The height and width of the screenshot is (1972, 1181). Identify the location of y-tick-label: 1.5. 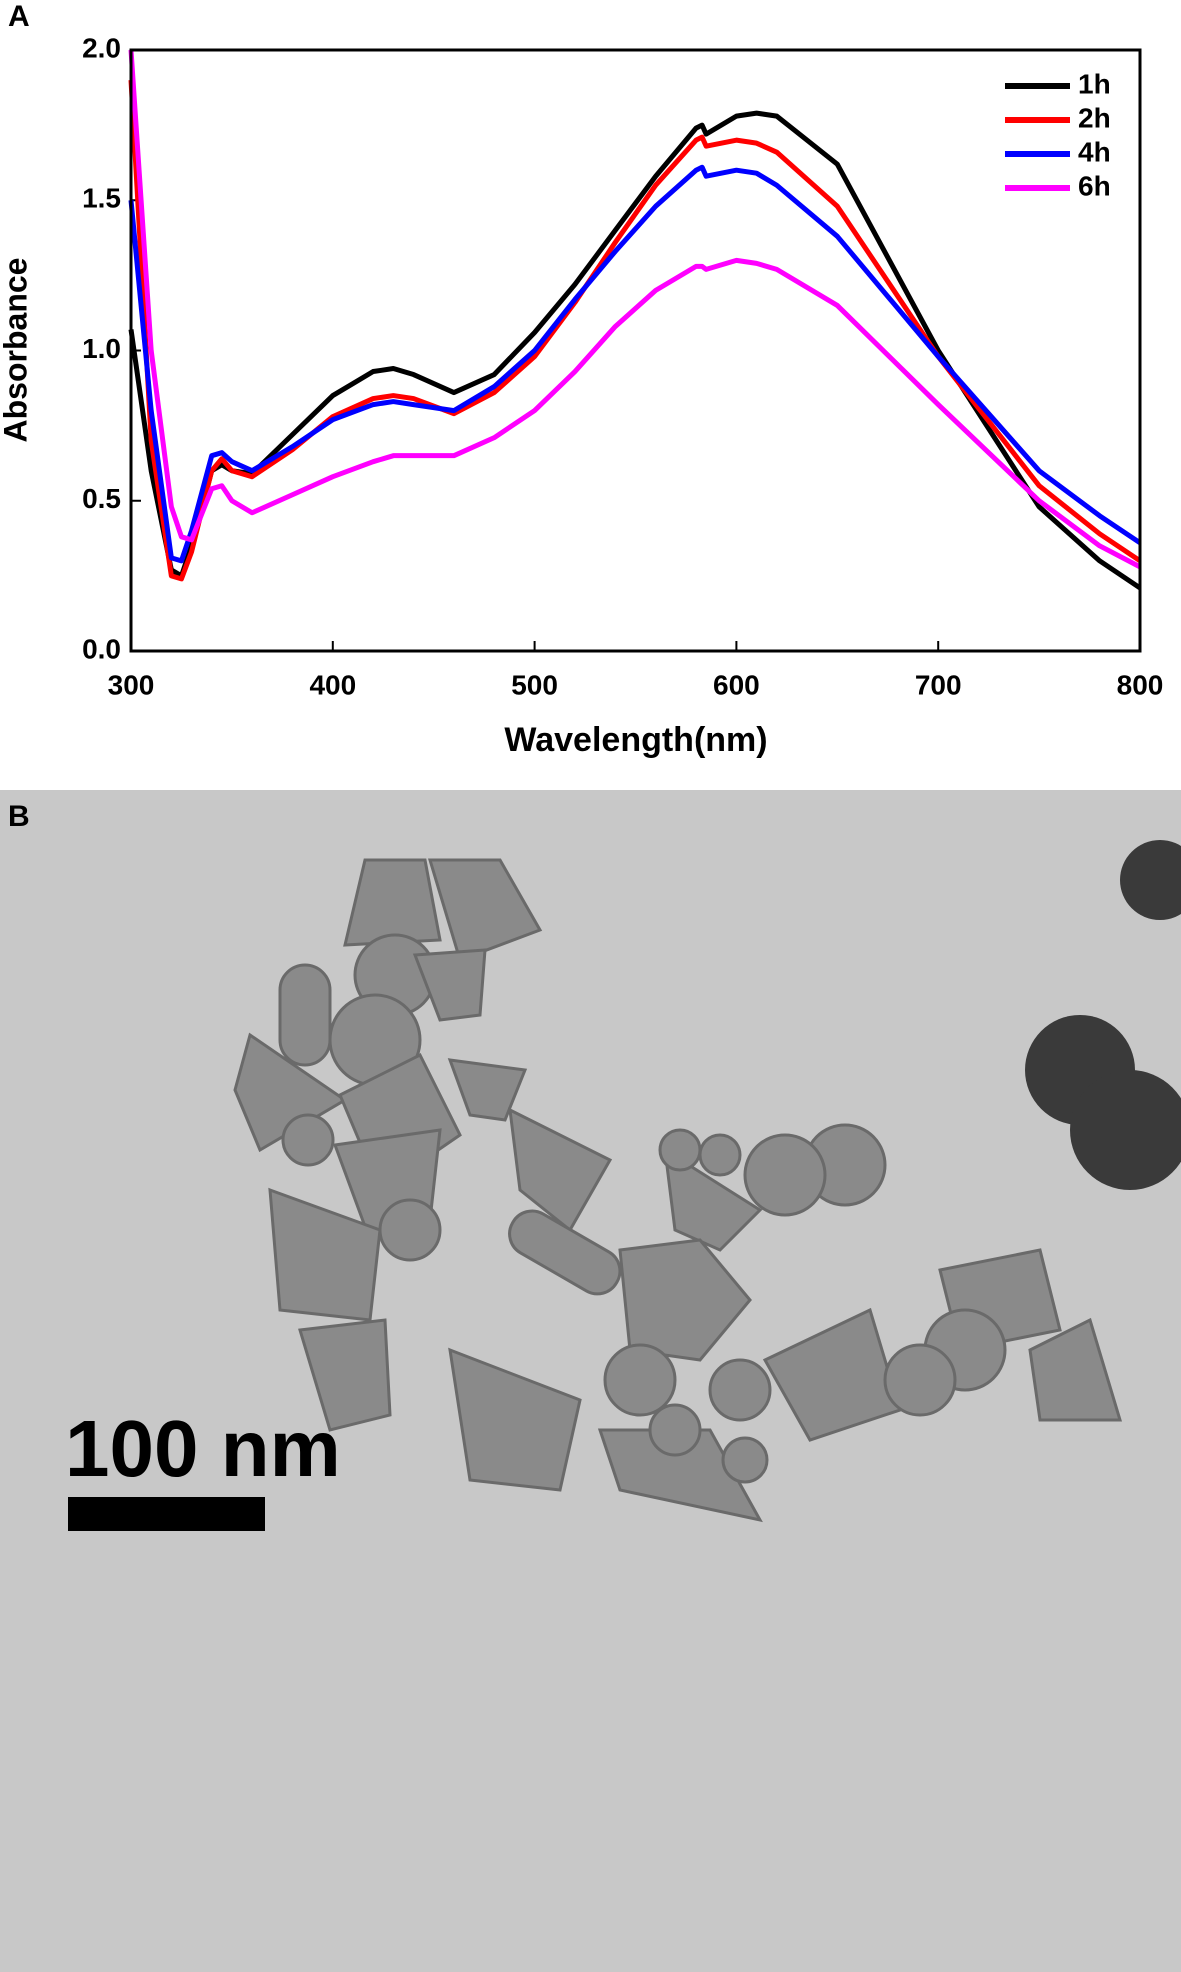
(101, 198).